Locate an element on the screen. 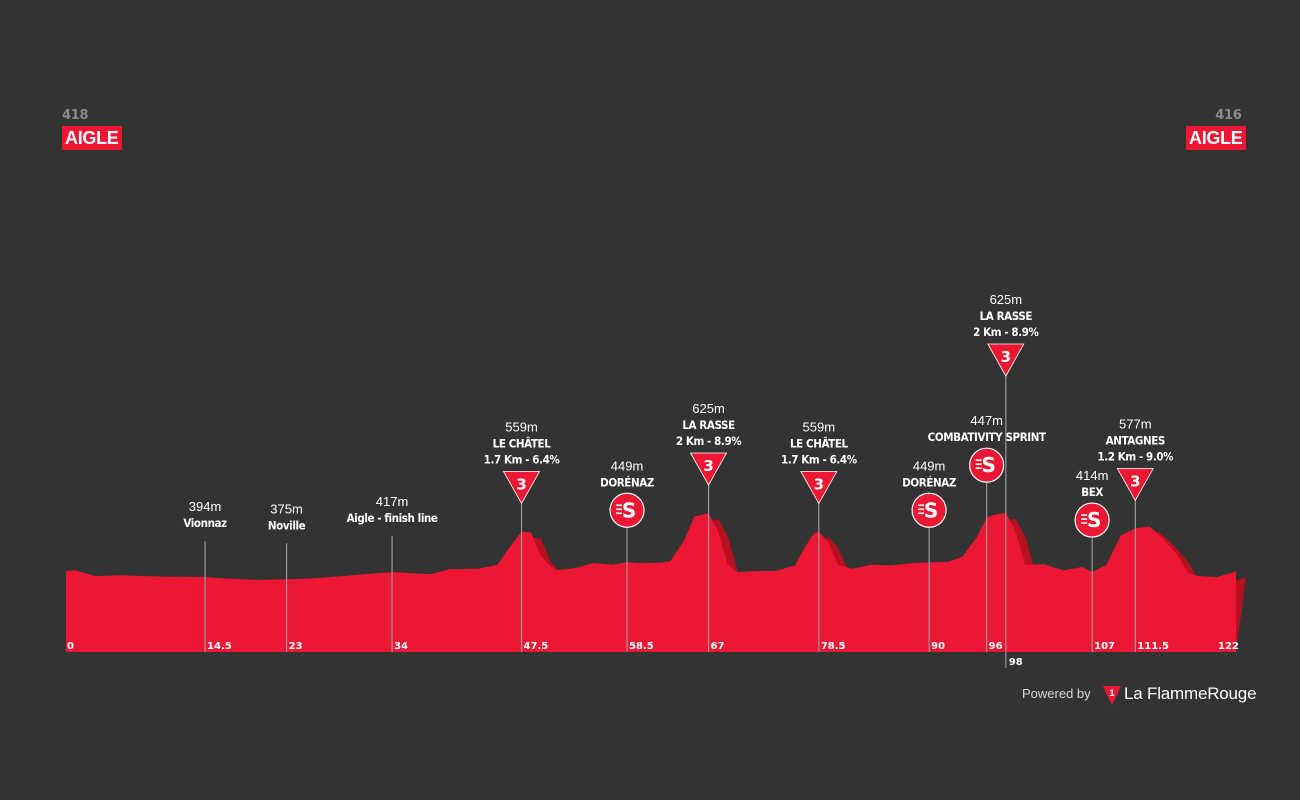 The width and height of the screenshot is (1300, 800). x-tick-label: 0 is located at coordinates (70, 646).